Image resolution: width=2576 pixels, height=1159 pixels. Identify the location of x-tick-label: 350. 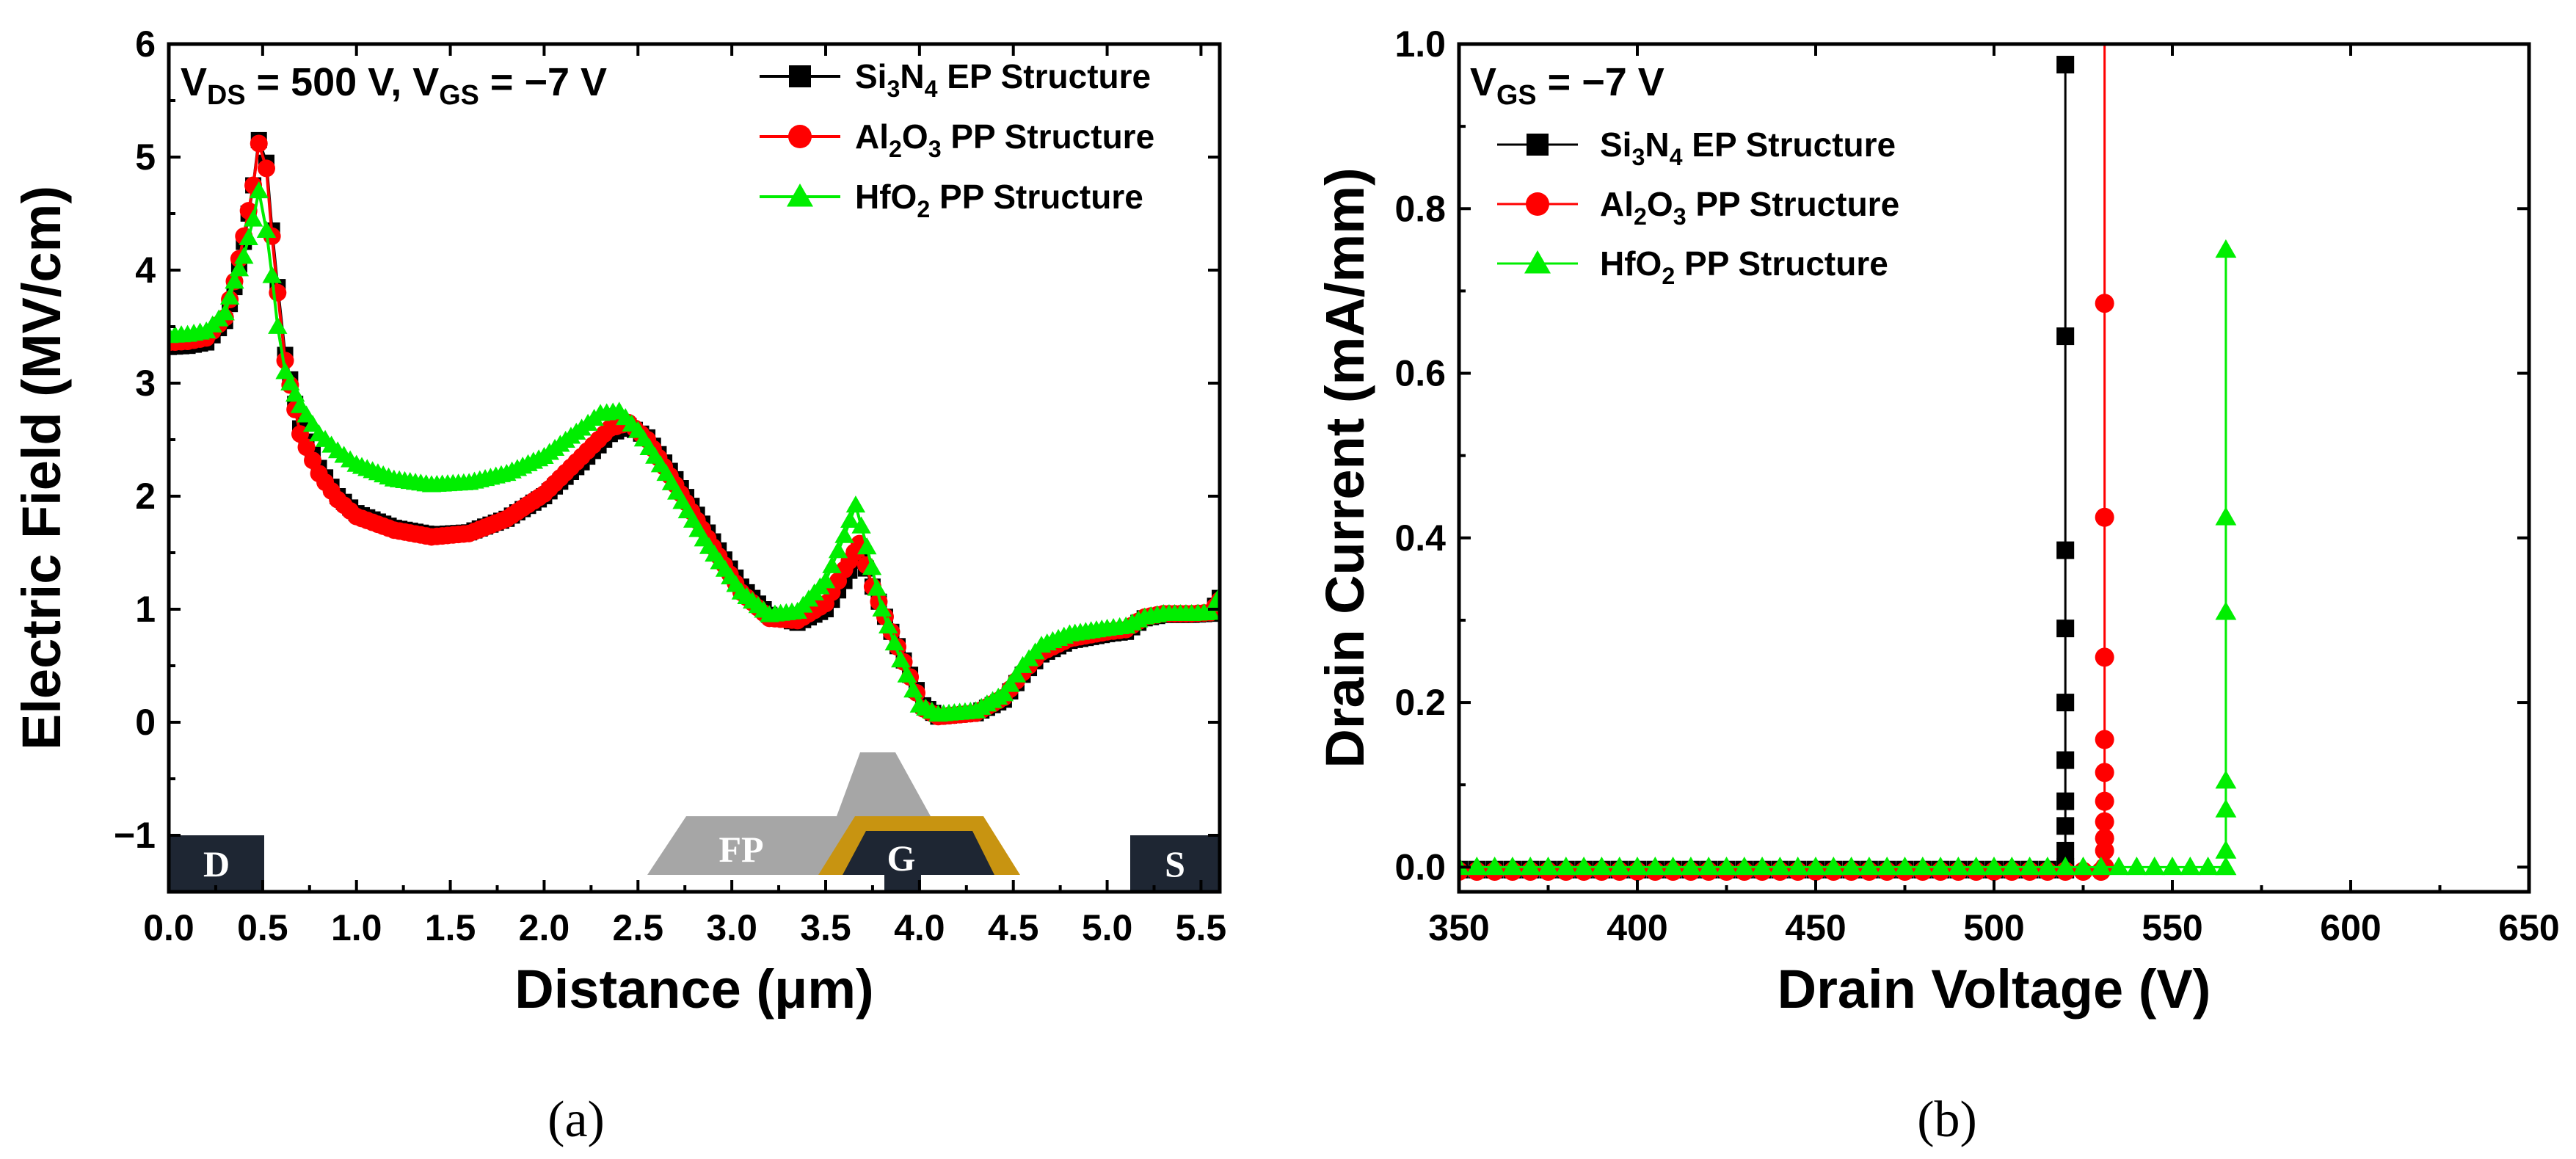
(1458, 927).